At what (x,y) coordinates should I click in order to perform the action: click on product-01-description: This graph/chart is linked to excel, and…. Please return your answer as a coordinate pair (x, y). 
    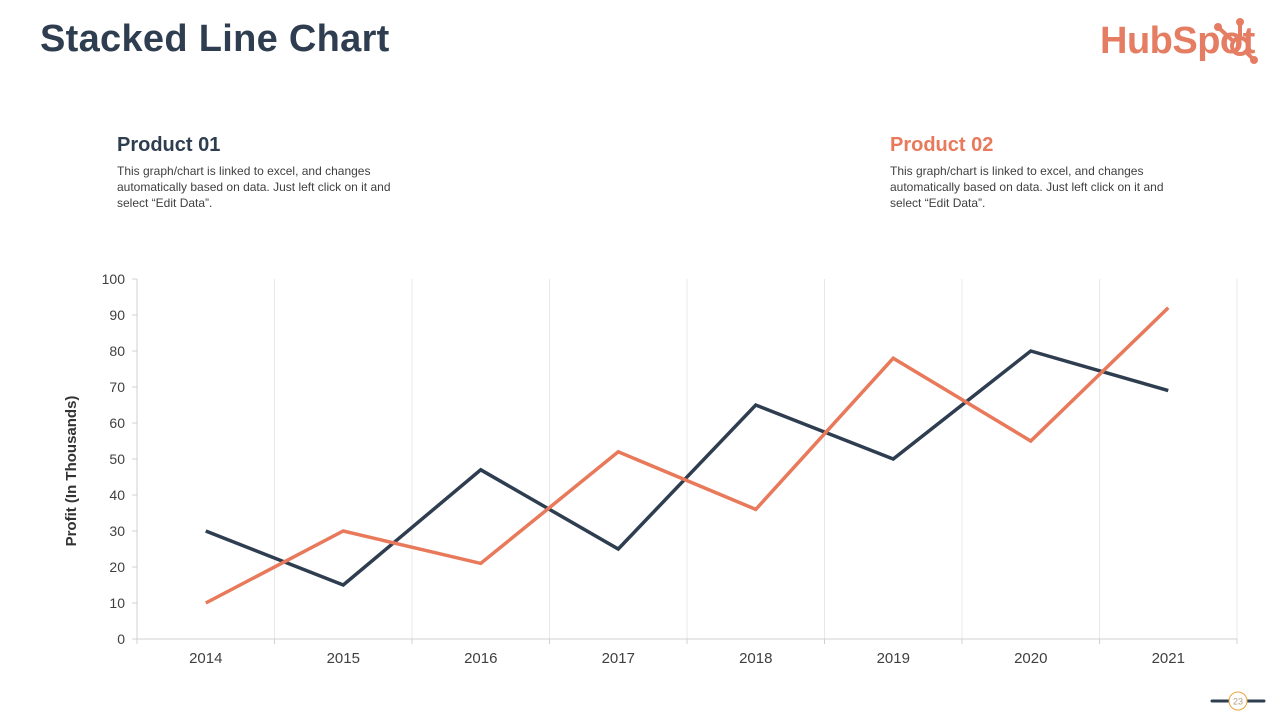
    Looking at the image, I should click on (254, 187).